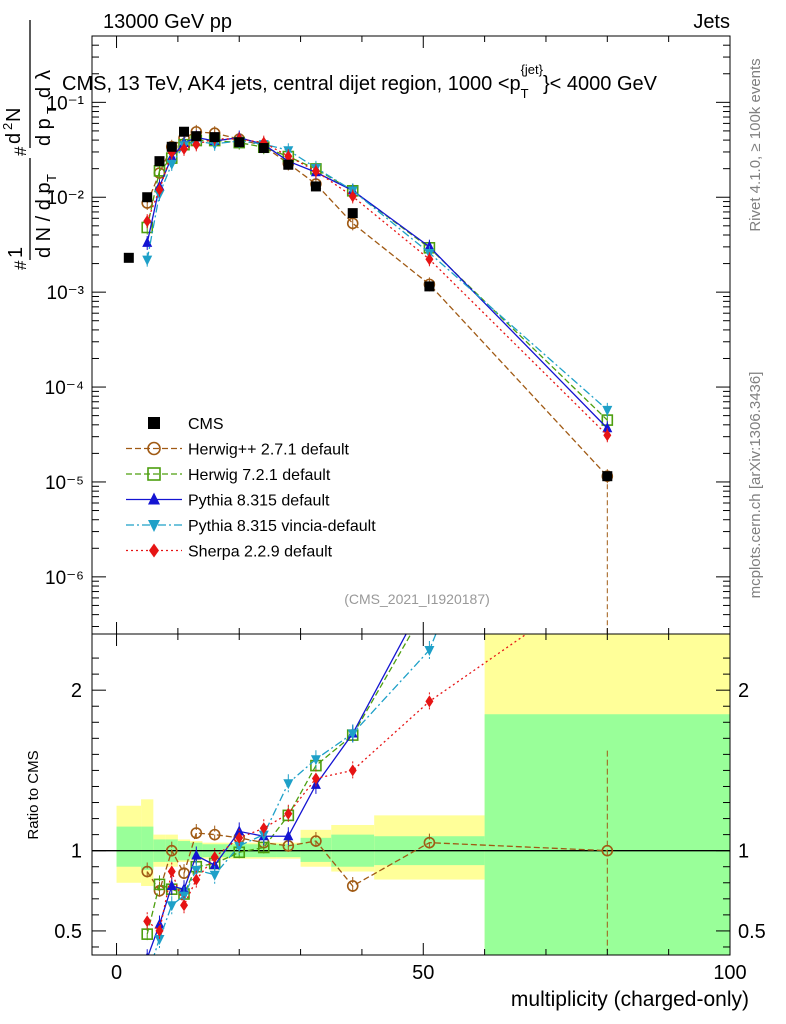  I want to click on svg-text: 1, so click(16, 252).